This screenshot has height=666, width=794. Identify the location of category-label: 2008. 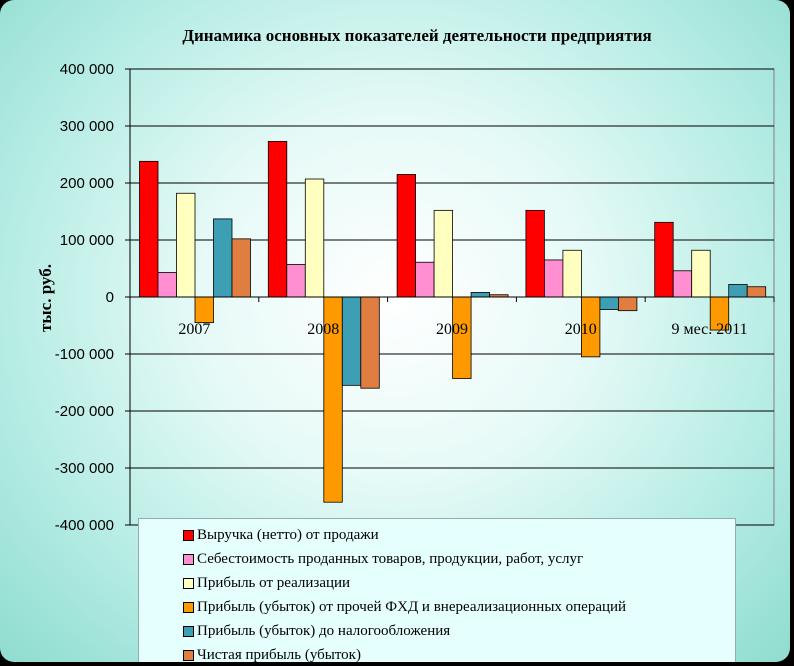
(323, 329).